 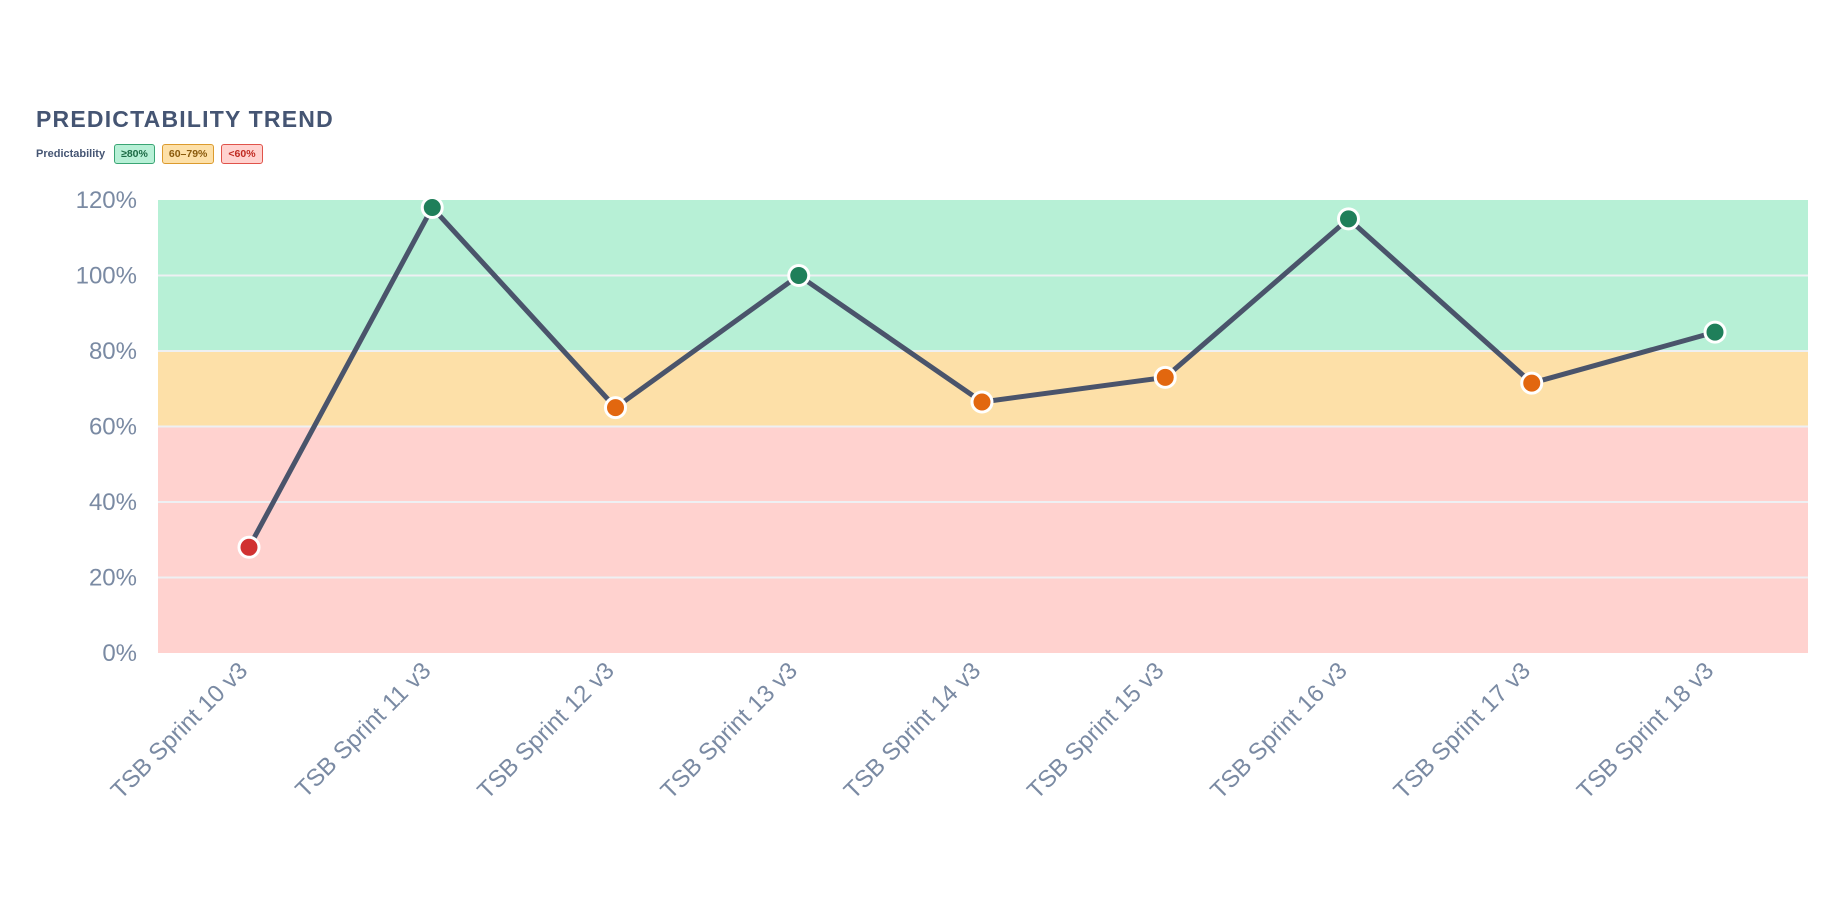 What do you see at coordinates (119, 653) in the screenshot?
I see `y-tick-label: 0%` at bounding box center [119, 653].